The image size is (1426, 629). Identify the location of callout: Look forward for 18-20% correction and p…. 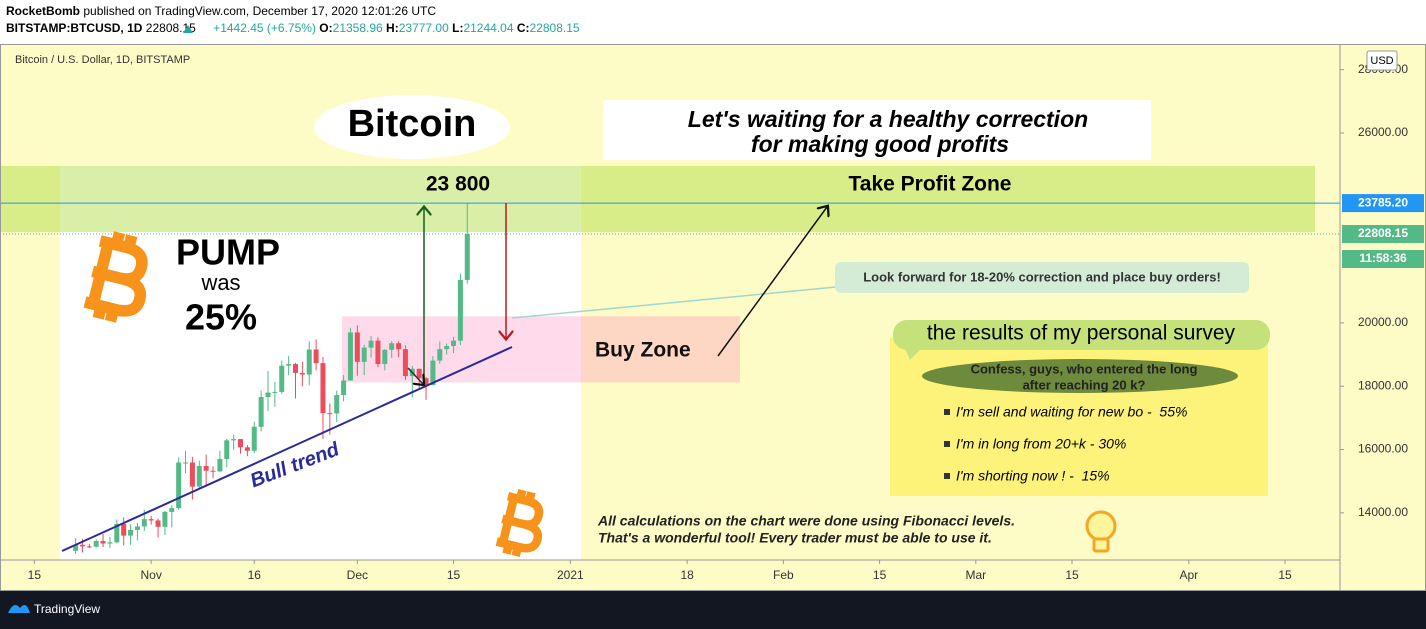
(1042, 276).